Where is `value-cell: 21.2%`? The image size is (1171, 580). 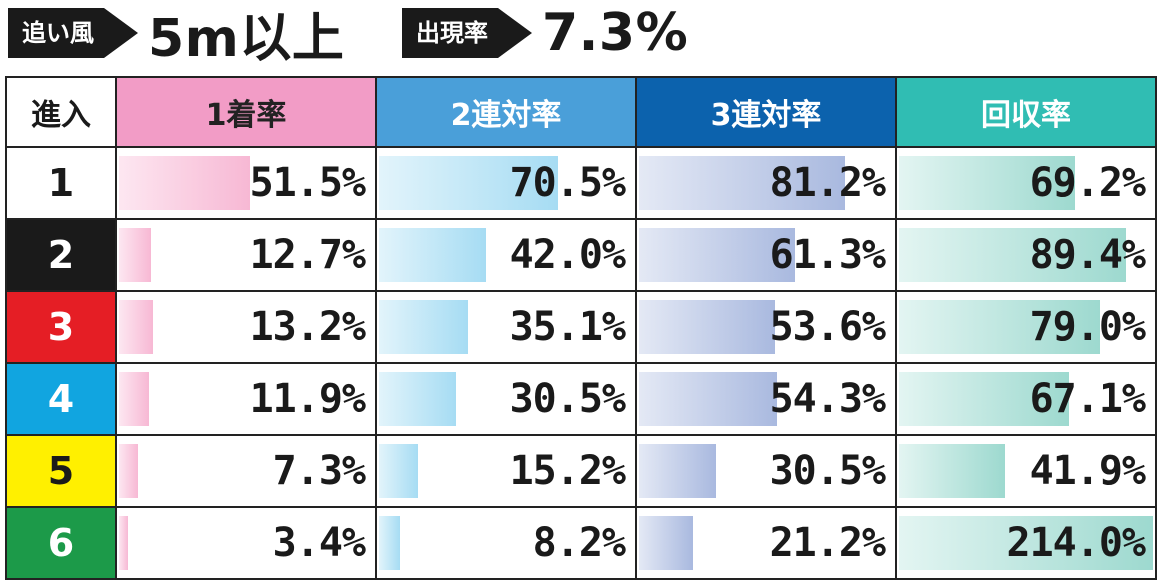
value-cell: 21.2% is located at coordinates (766, 543).